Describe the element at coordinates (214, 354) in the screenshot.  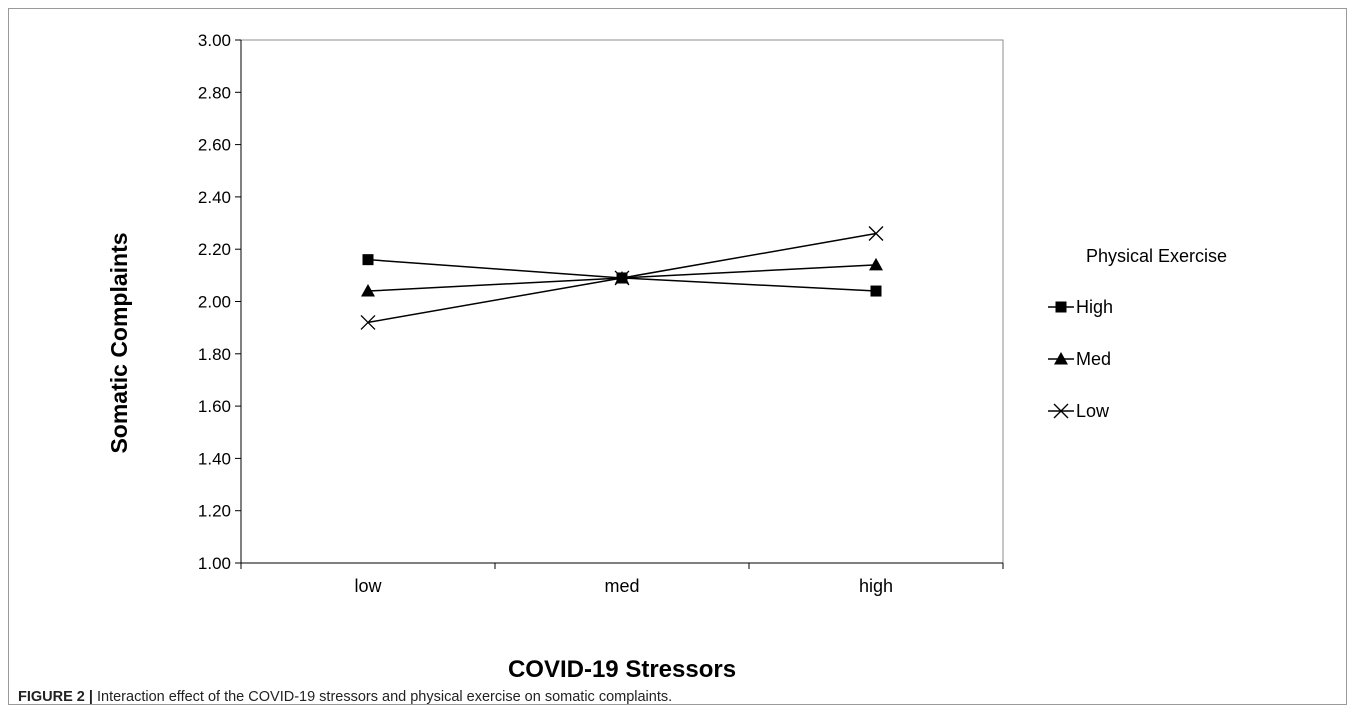
I see `y-tick-label: 1.80` at that location.